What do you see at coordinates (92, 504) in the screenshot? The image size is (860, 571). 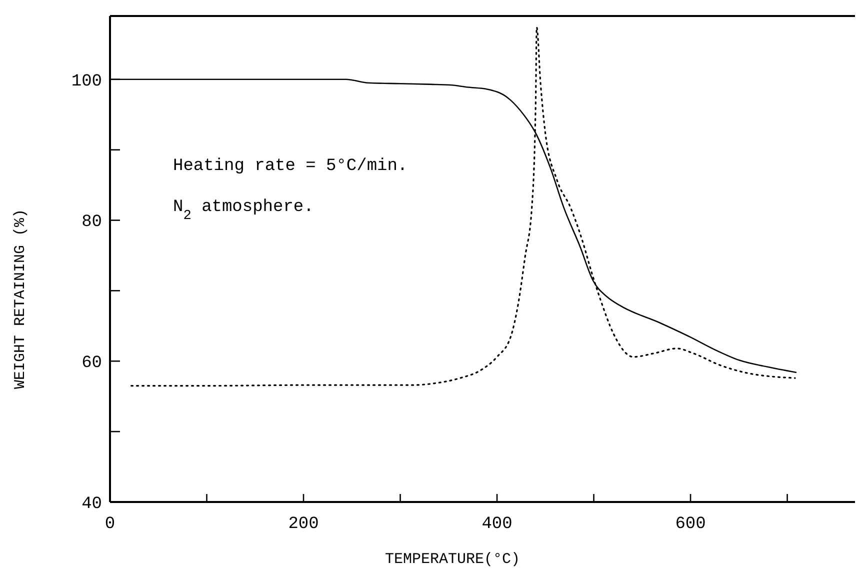 I see `y-tick-label: 40` at bounding box center [92, 504].